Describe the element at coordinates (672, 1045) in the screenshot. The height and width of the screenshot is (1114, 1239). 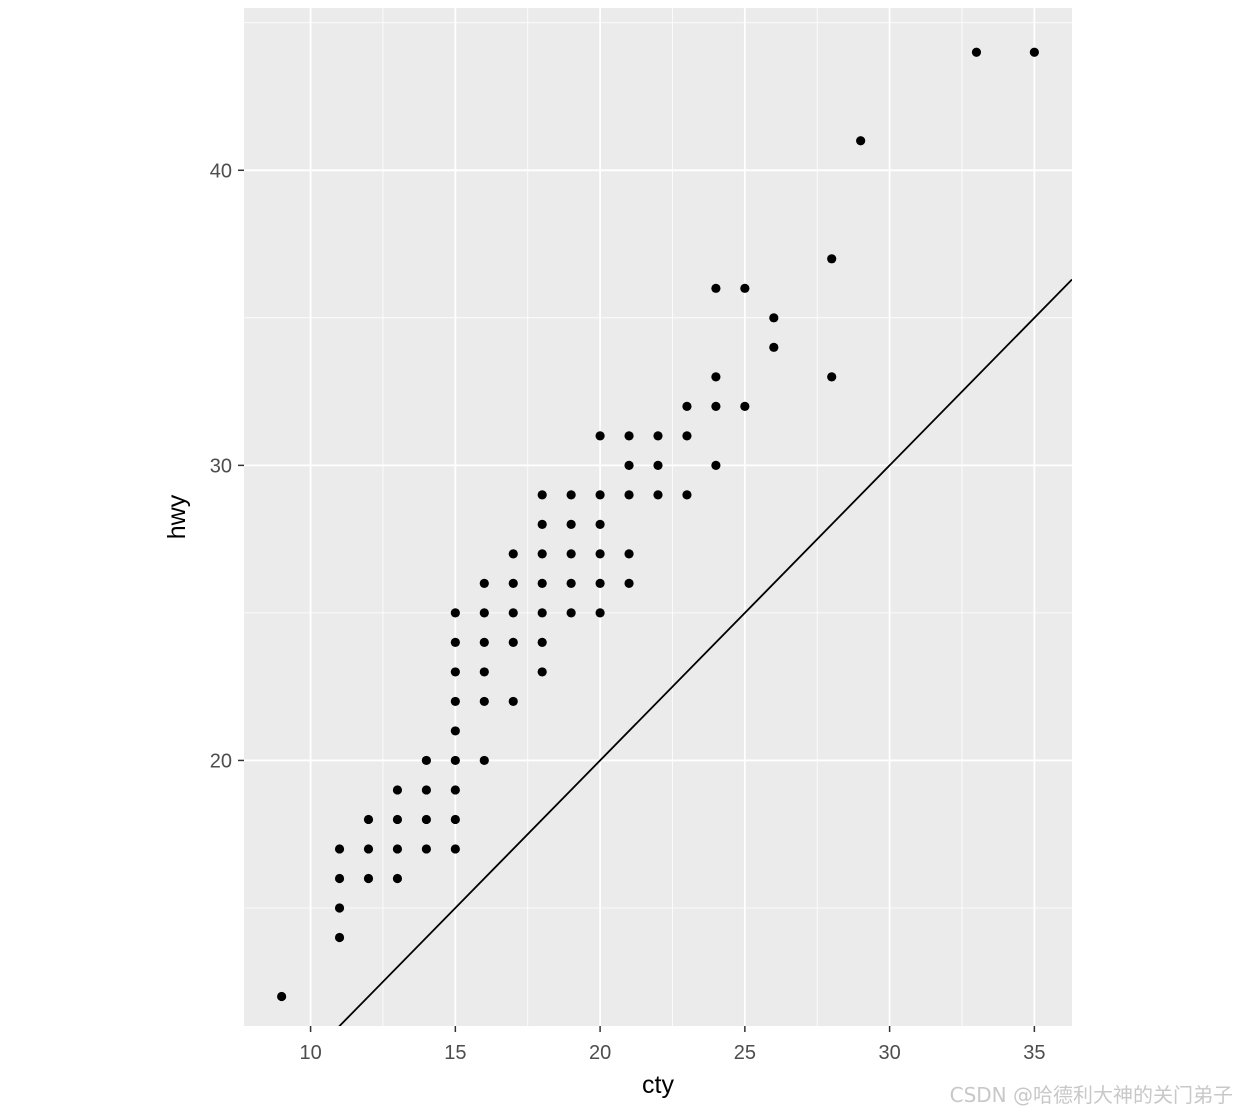
I see `x-axis: 10 15 20 25 30 35` at that location.